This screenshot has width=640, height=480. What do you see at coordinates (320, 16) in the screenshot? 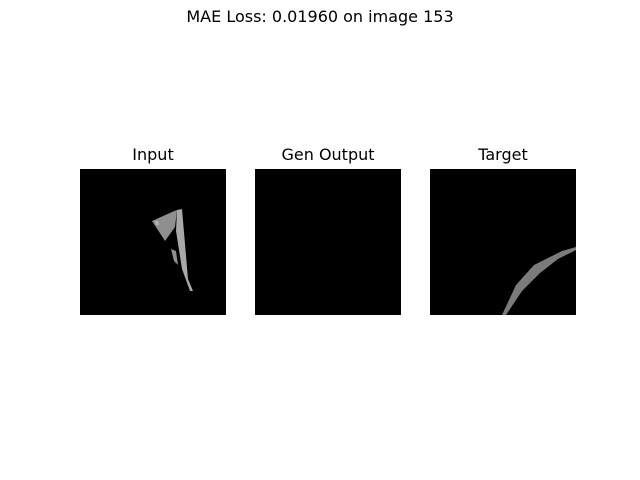
I see `figure-title: MAE Loss: 0.01960 on image 153` at bounding box center [320, 16].